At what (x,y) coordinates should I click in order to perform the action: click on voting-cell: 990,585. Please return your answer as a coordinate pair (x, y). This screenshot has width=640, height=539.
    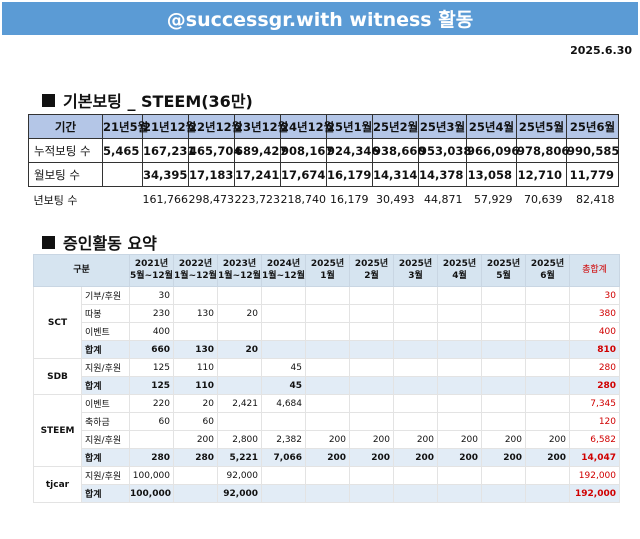
    Looking at the image, I should click on (592, 150).